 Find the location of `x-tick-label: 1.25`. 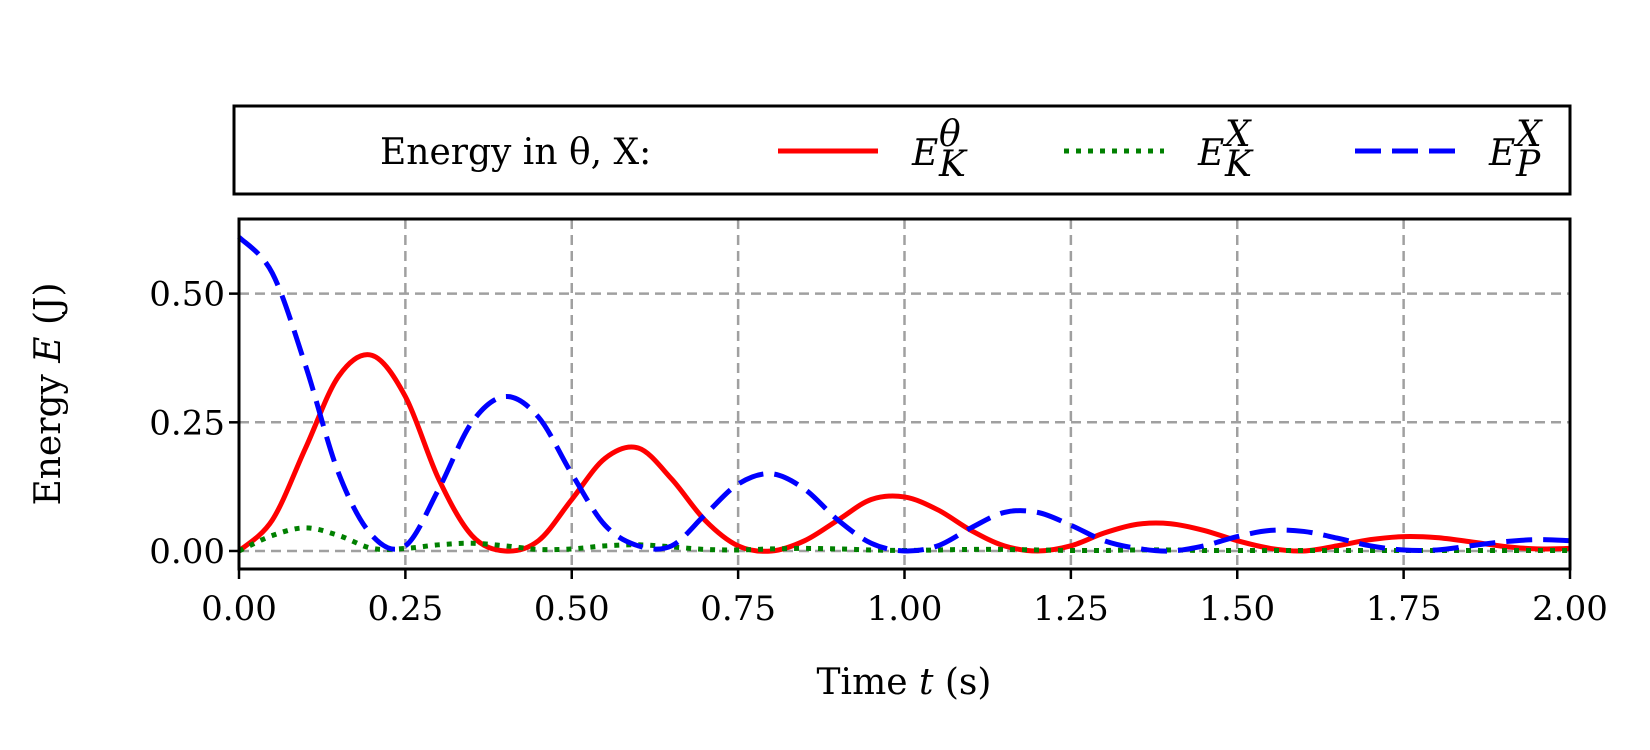

x-tick-label: 1.25 is located at coordinates (1071, 609).